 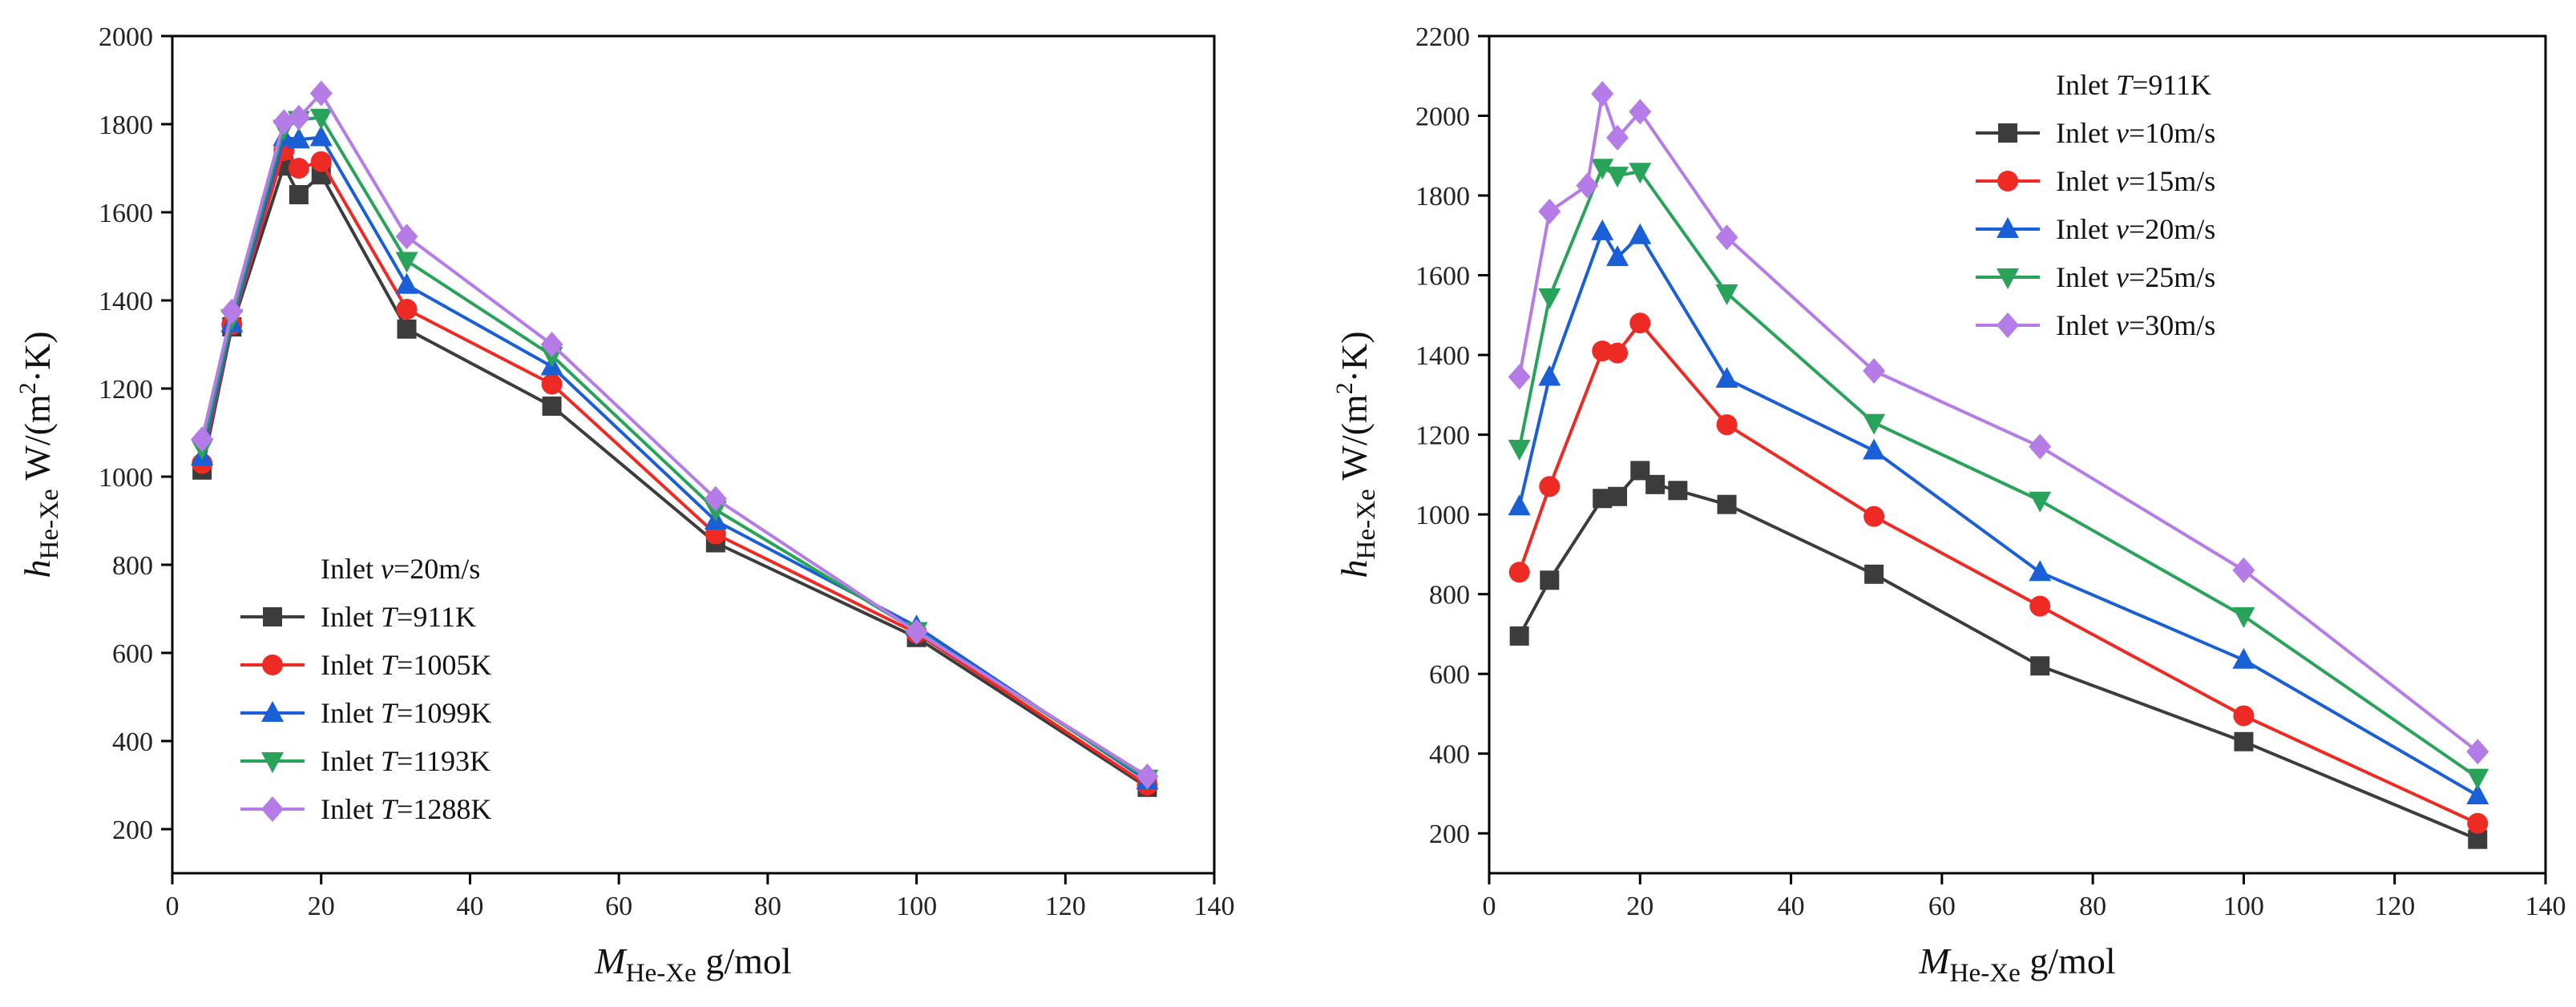 What do you see at coordinates (1443, 37) in the screenshot?
I see `y-tick-label: 2200` at bounding box center [1443, 37].